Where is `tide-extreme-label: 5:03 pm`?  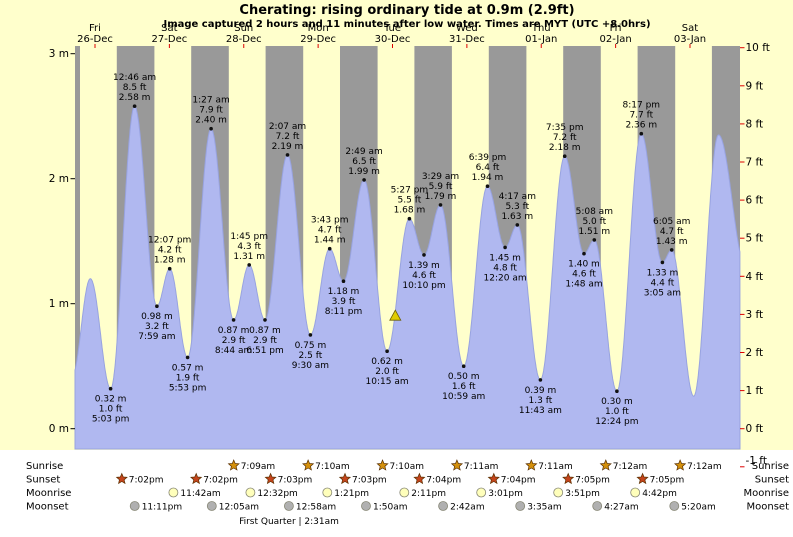 tide-extreme-label: 5:03 pm is located at coordinates (111, 420).